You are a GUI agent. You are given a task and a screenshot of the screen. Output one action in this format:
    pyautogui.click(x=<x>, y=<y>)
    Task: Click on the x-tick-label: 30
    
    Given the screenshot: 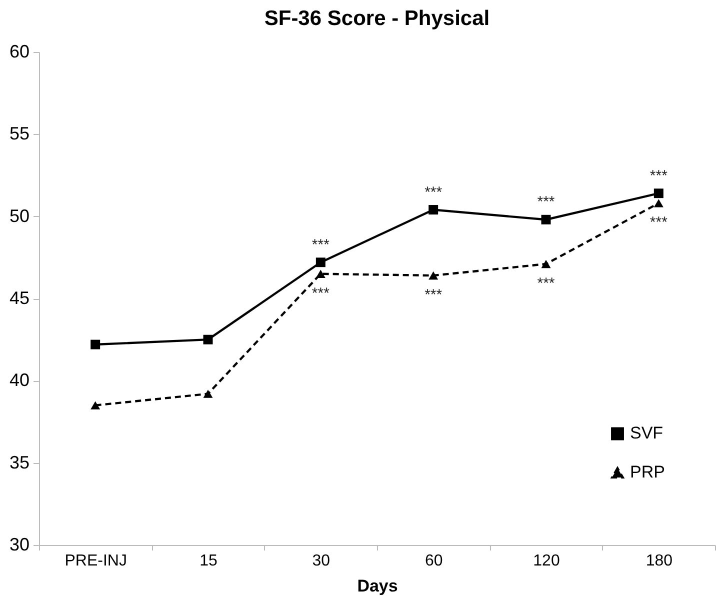 What is the action you would take?
    pyautogui.click(x=321, y=561)
    